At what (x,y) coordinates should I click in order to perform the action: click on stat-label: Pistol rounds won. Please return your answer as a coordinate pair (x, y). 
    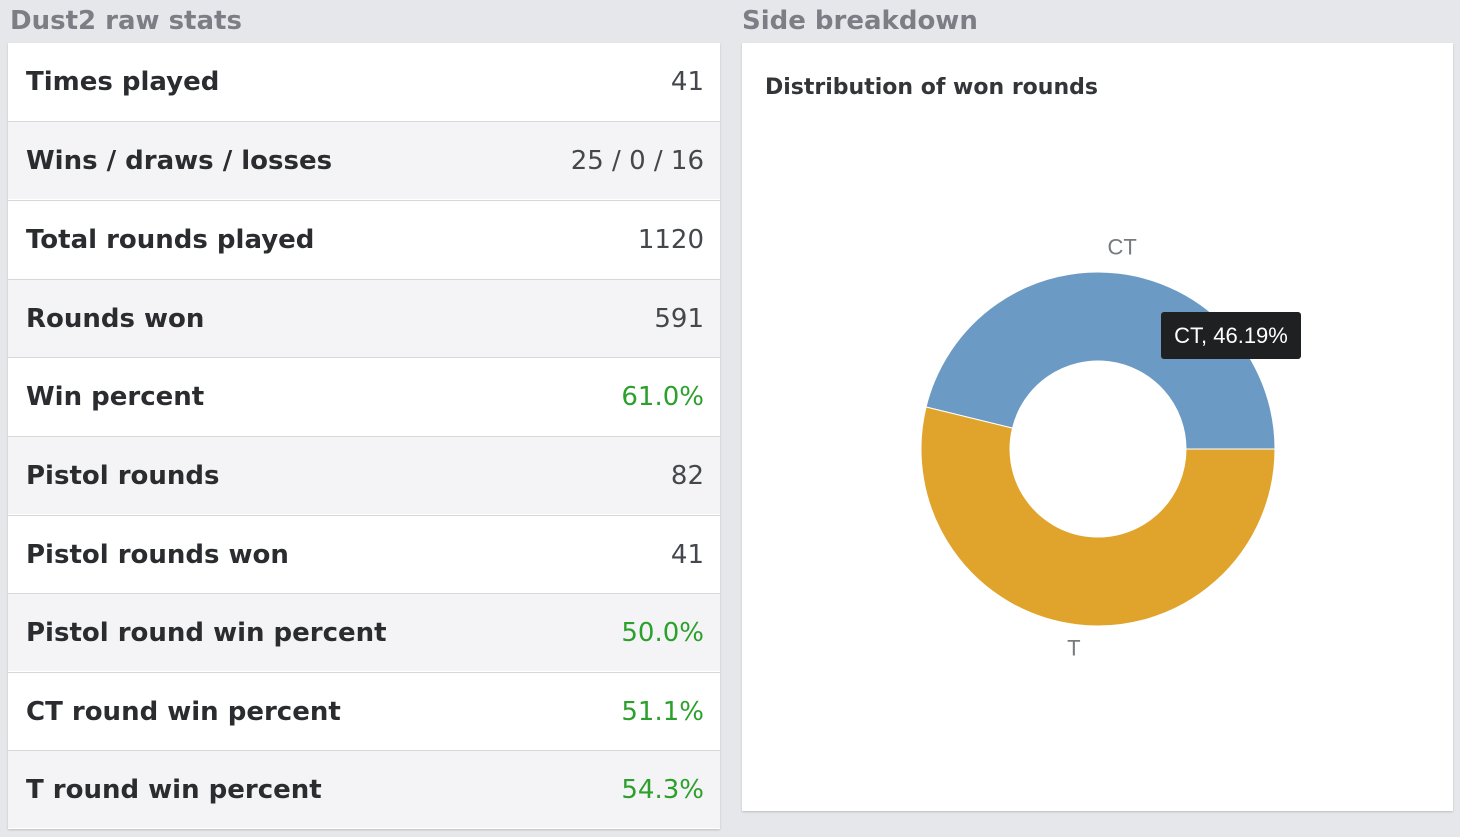
    Looking at the image, I should click on (157, 554).